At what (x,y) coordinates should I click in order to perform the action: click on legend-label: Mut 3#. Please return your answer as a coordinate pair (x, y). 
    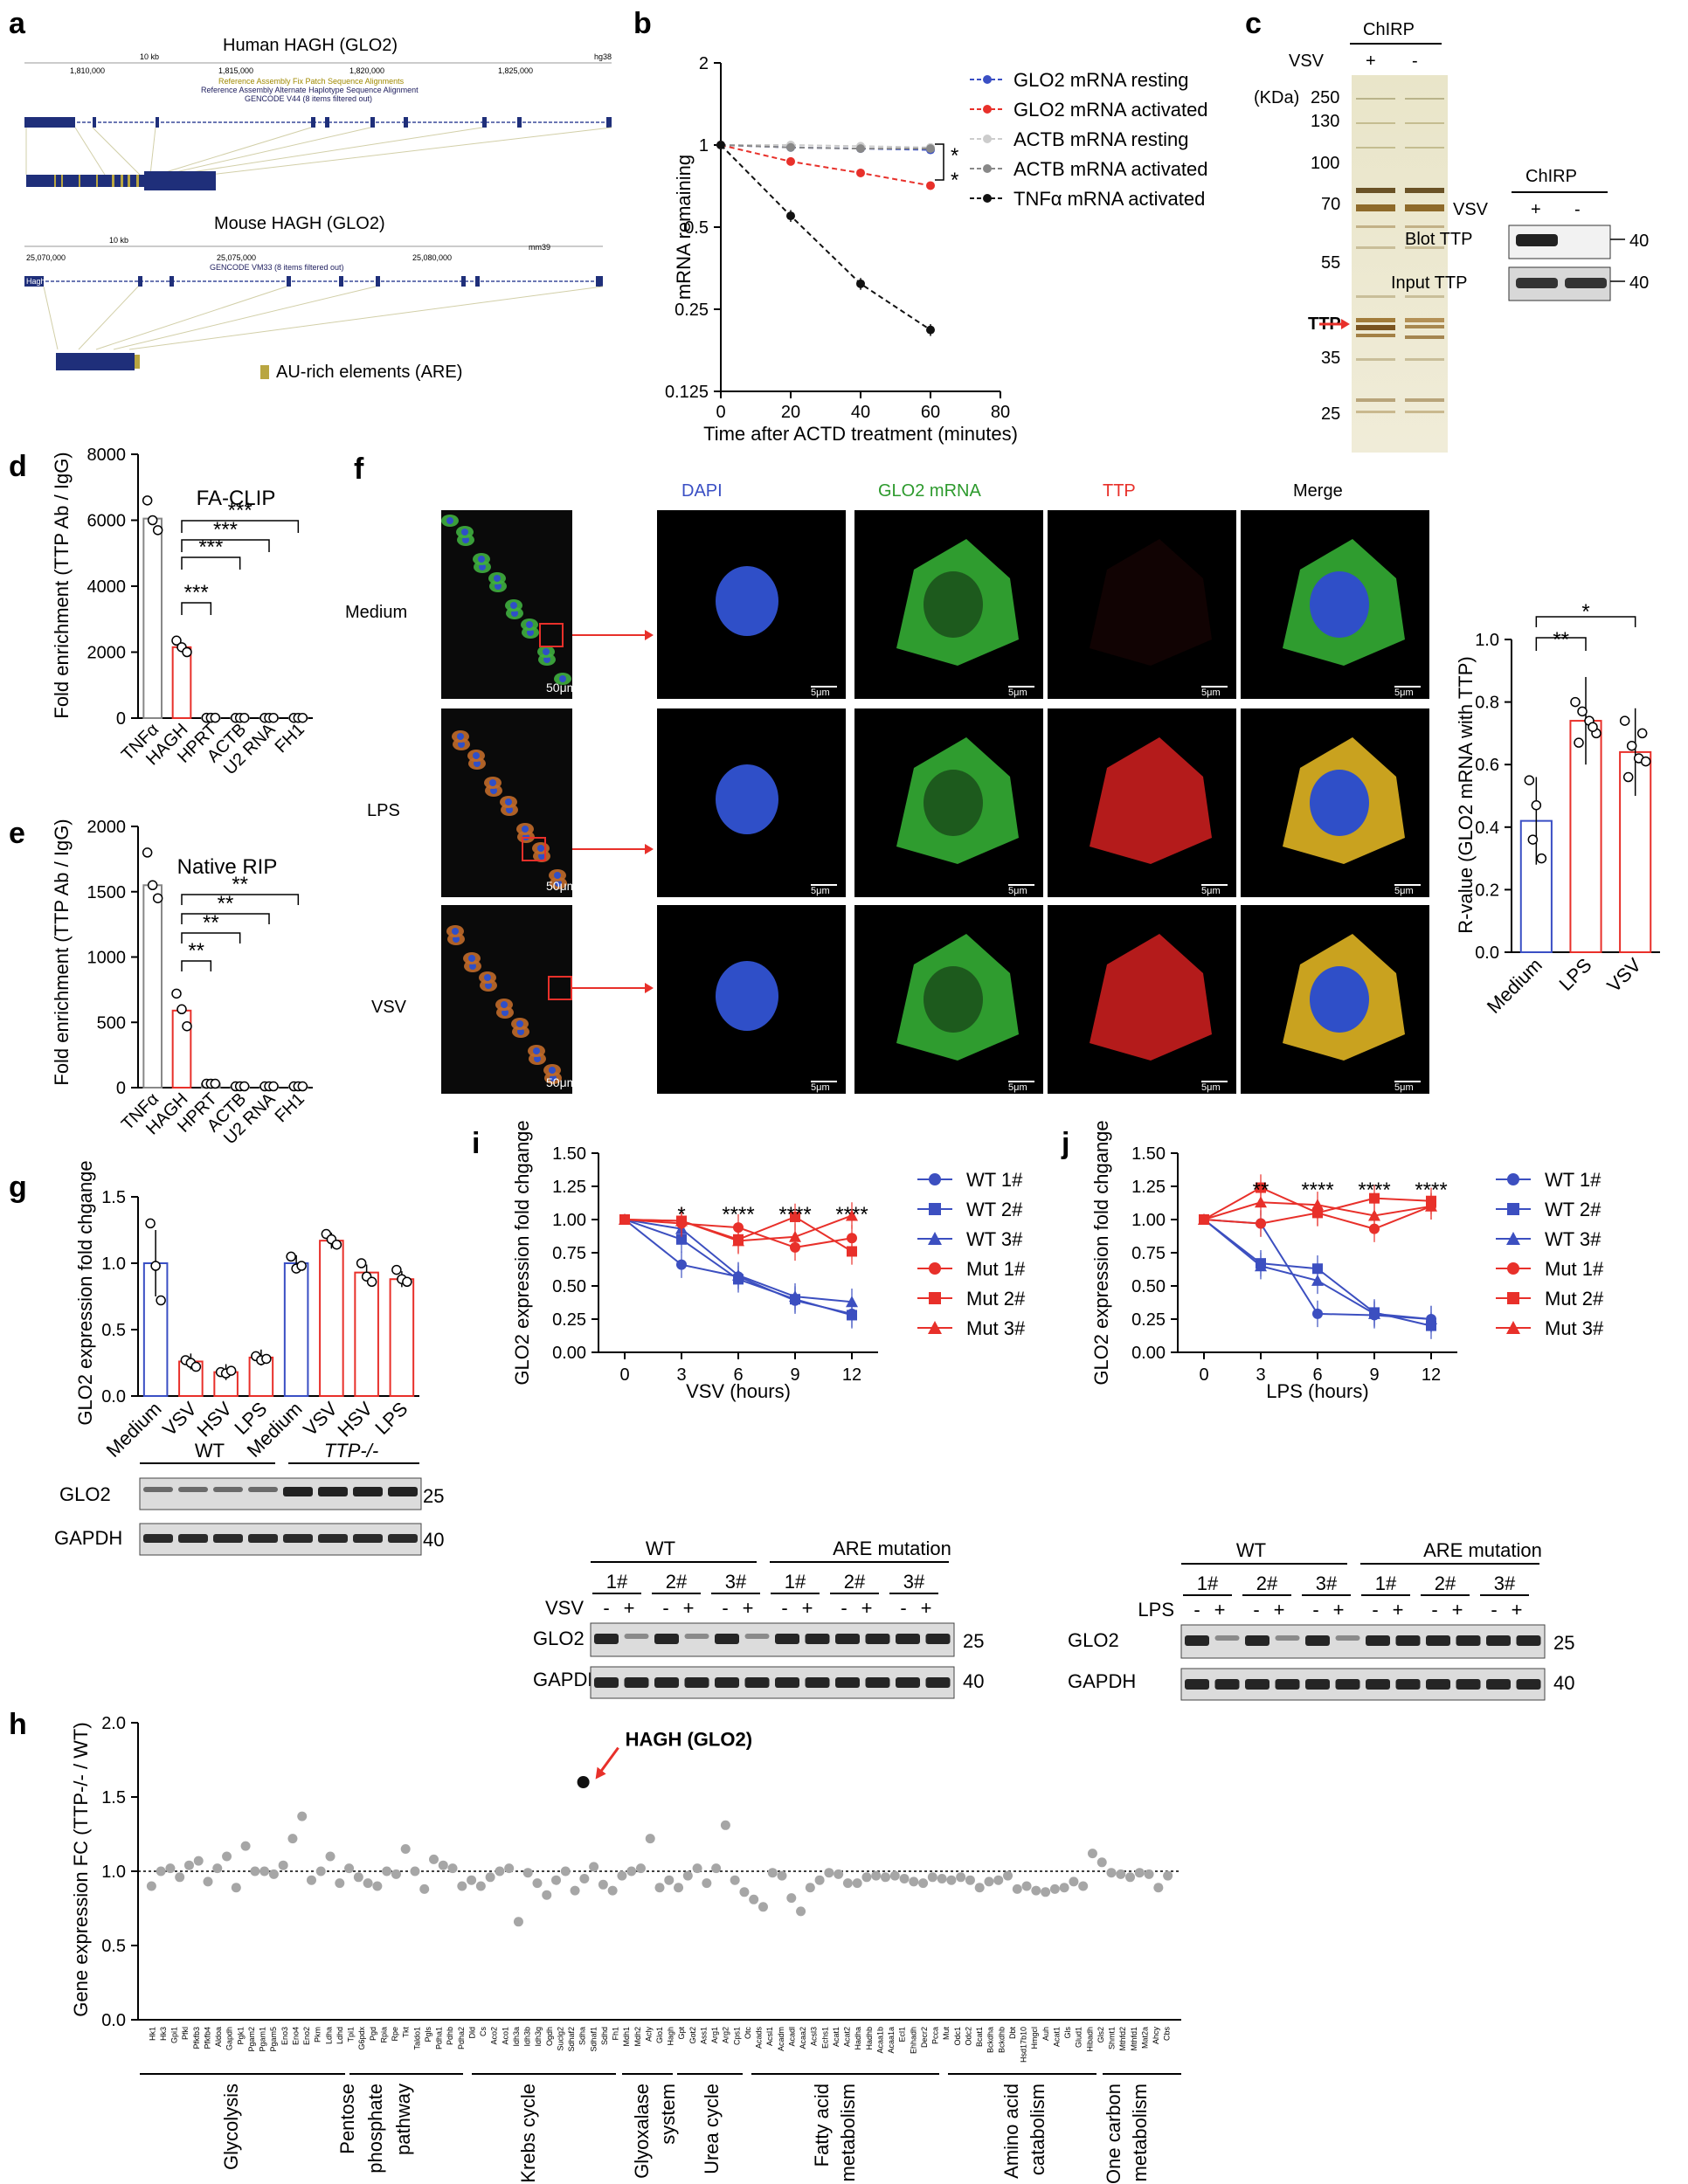
    Looking at the image, I should click on (996, 1328).